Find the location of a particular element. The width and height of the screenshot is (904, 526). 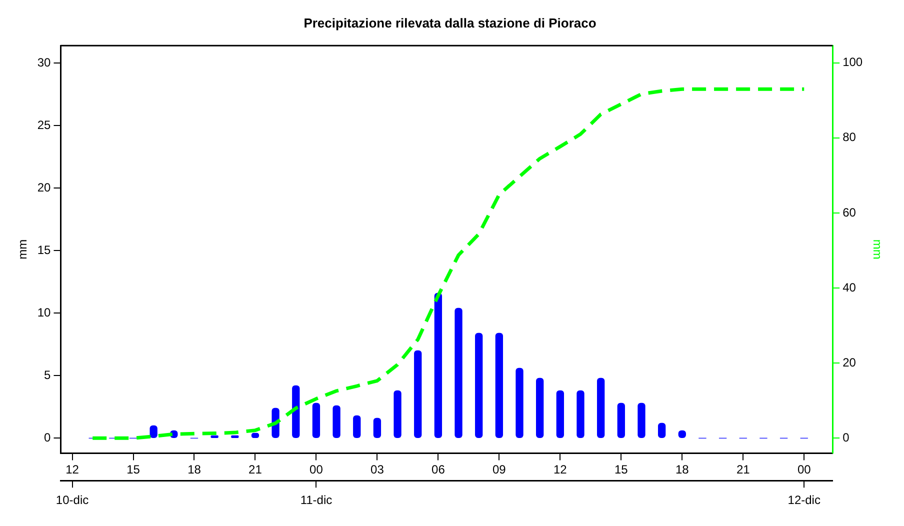

x2-tick-label: 12-dic is located at coordinates (804, 500).